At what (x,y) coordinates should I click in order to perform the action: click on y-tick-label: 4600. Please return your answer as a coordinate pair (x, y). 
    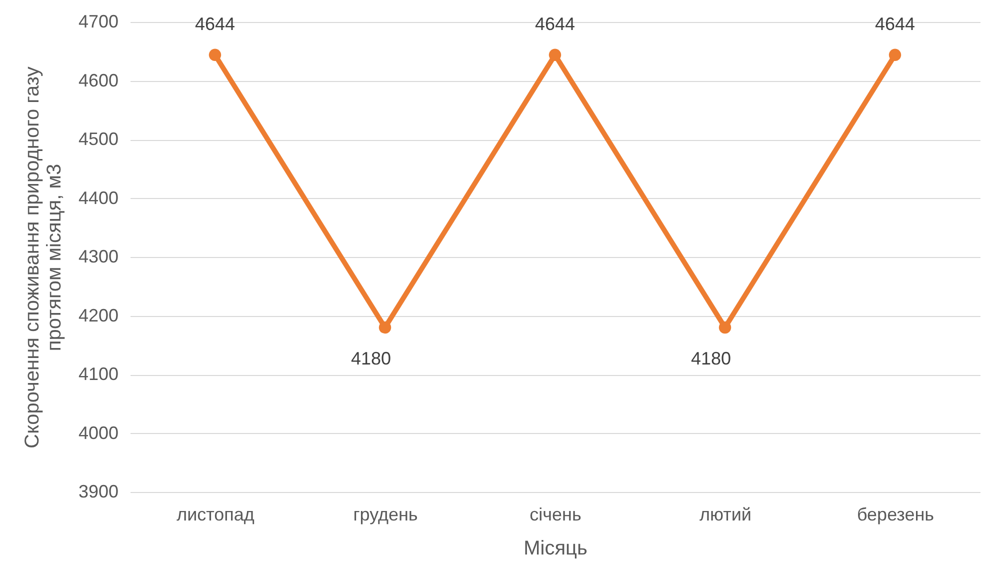
    Looking at the image, I should click on (98, 80).